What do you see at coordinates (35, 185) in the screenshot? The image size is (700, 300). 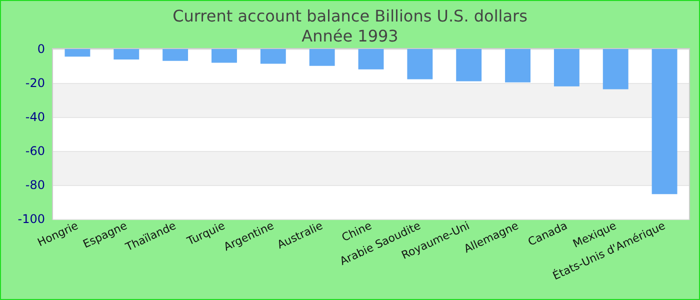 I see `y-tick-label: -80` at bounding box center [35, 185].